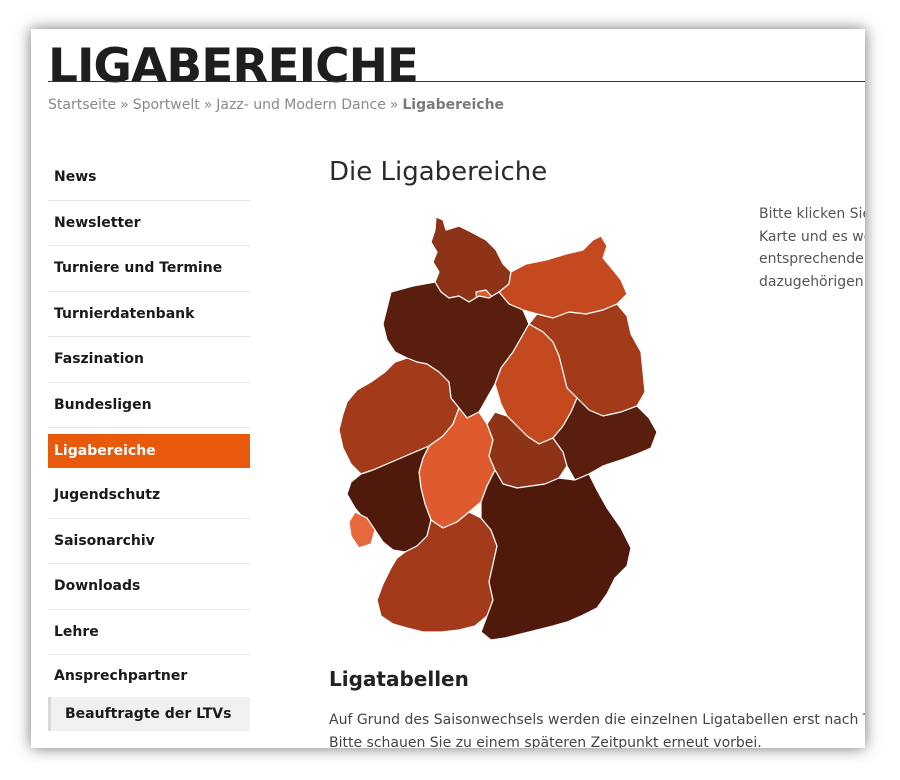 This screenshot has width=900, height=780. What do you see at coordinates (149, 314) in the screenshot?
I see `sidebar-item-turnierdatenbank: Turnierdatenbank` at bounding box center [149, 314].